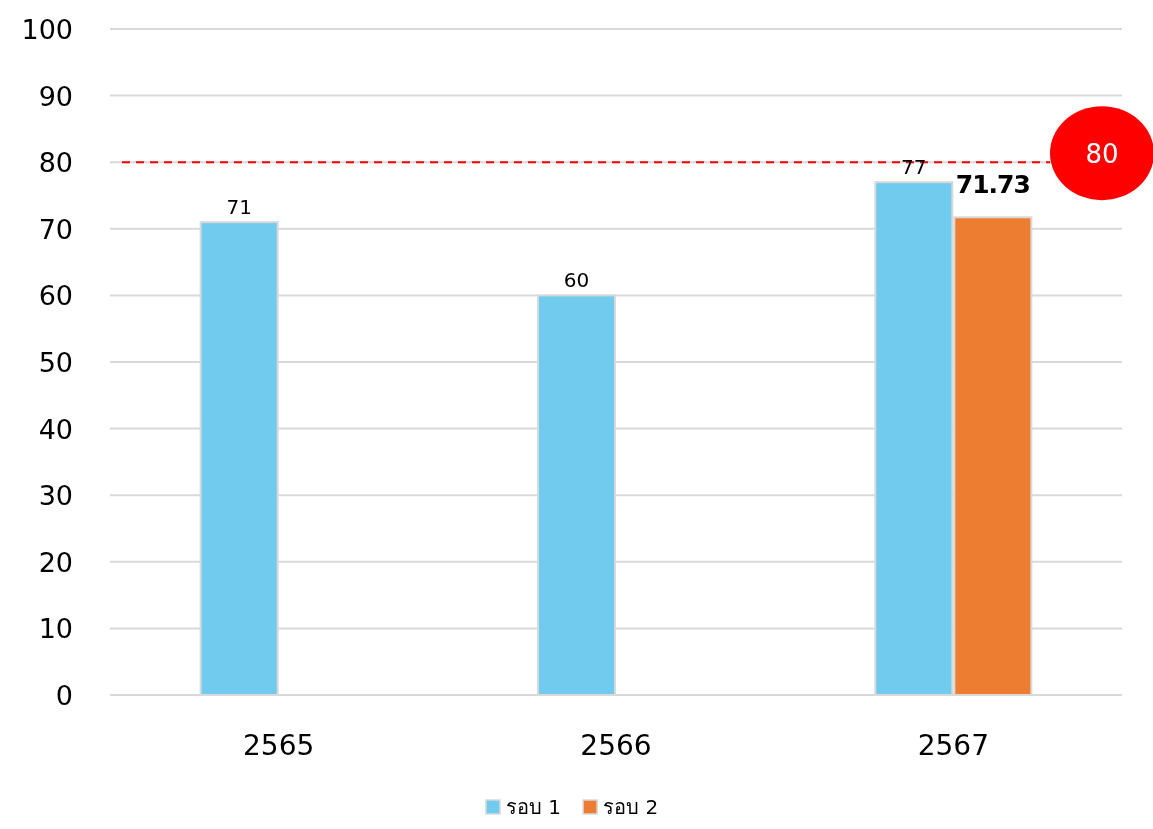  What do you see at coordinates (953, 745) in the screenshot?
I see `xtick: 2567` at bounding box center [953, 745].